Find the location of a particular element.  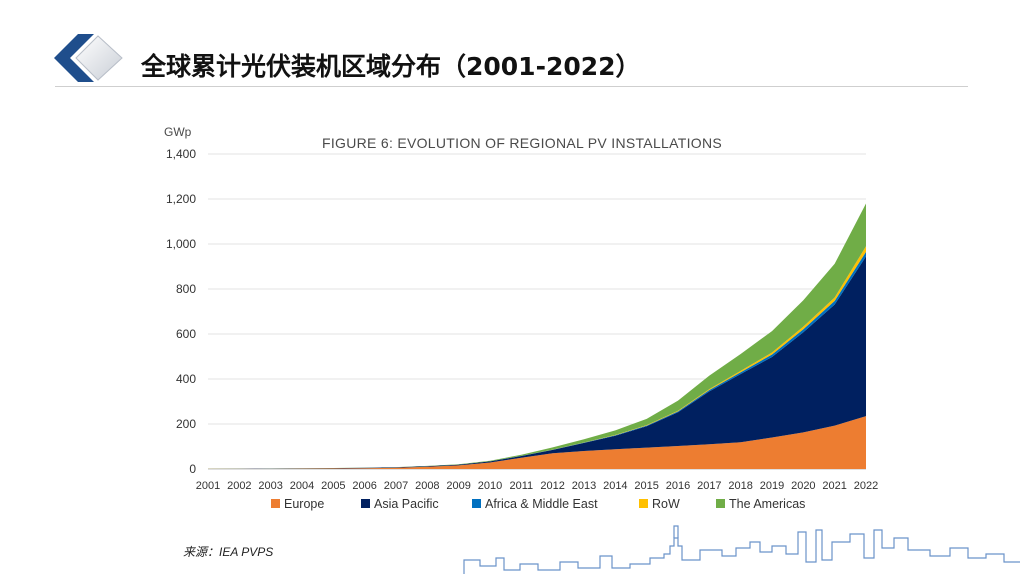

x-tick-label: 2013 is located at coordinates (584, 486).